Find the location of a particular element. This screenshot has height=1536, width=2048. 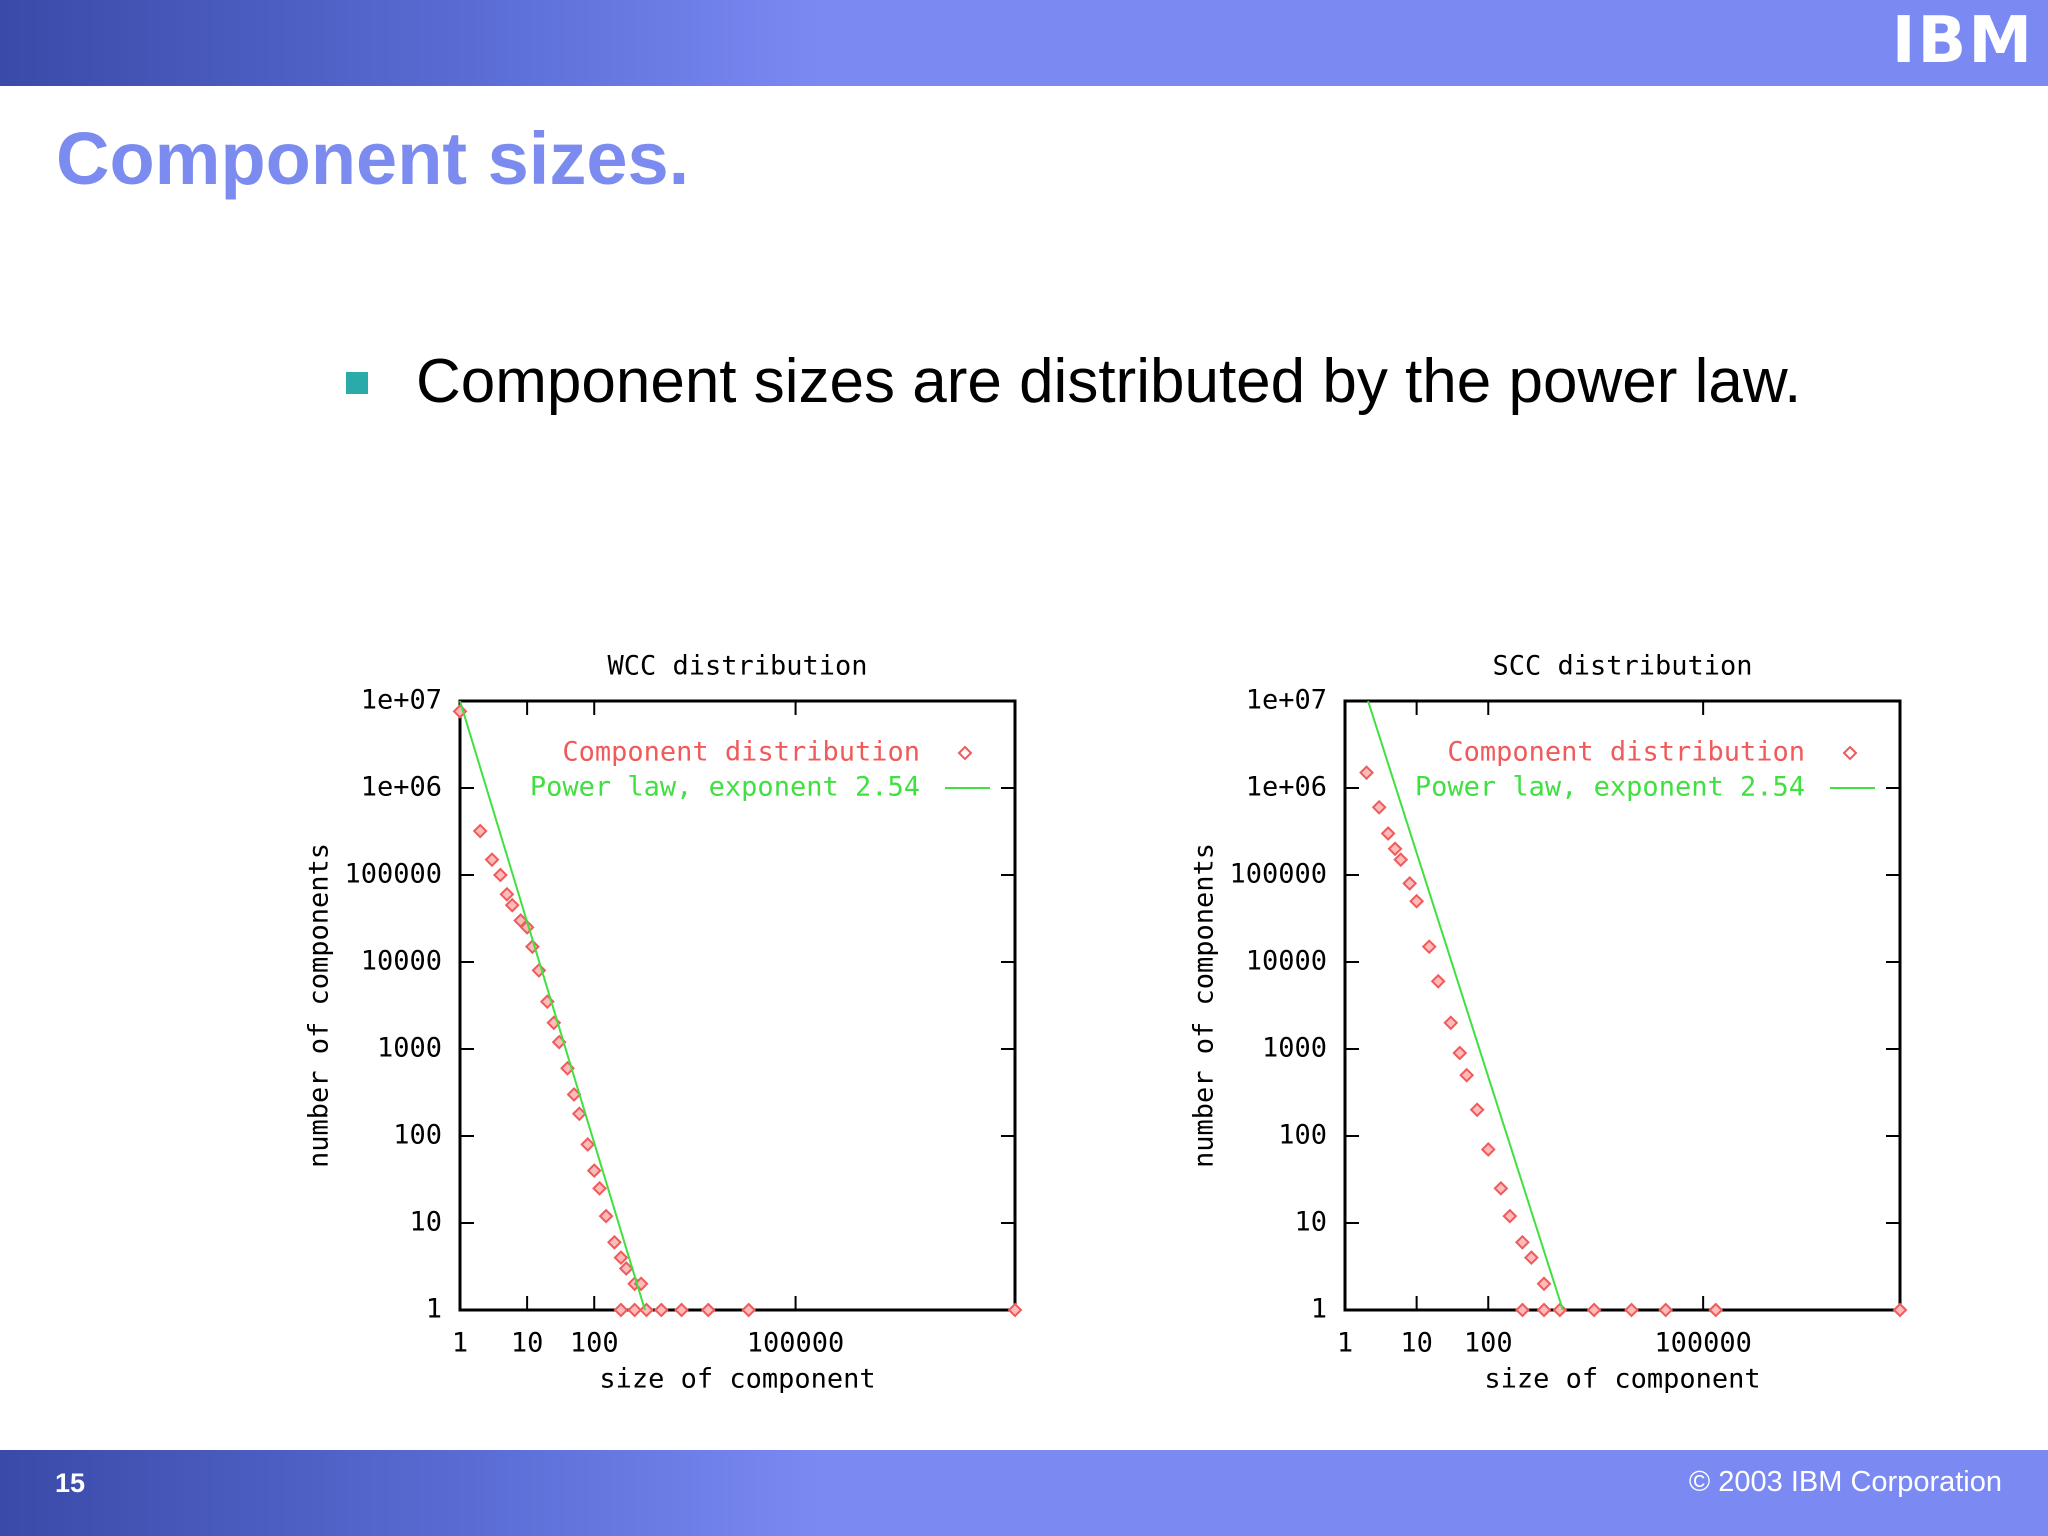

chart-title: SCC distribution is located at coordinates (1622, 666).